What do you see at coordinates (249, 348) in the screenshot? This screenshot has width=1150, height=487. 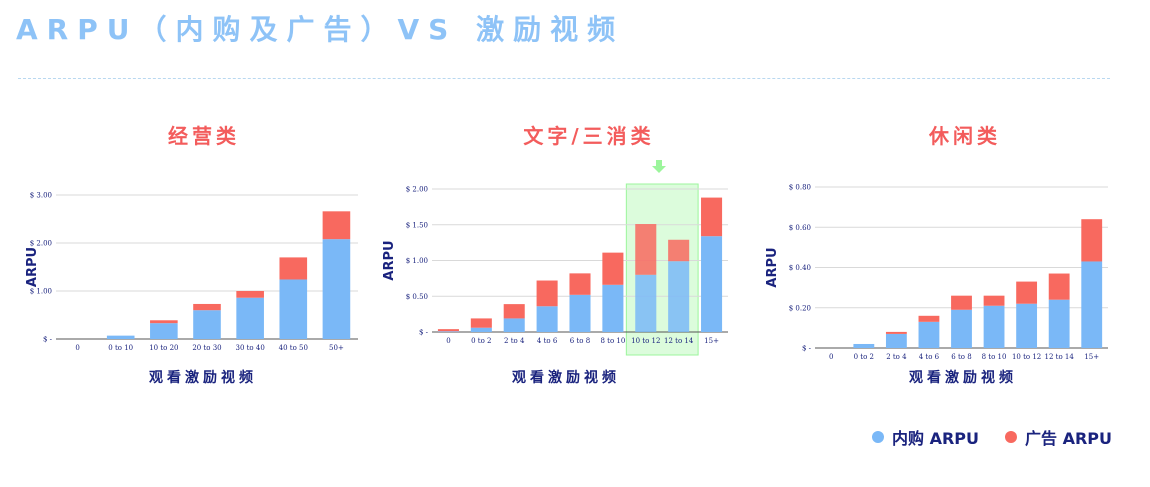 I see `x-tick-label: 30 to 40` at bounding box center [249, 348].